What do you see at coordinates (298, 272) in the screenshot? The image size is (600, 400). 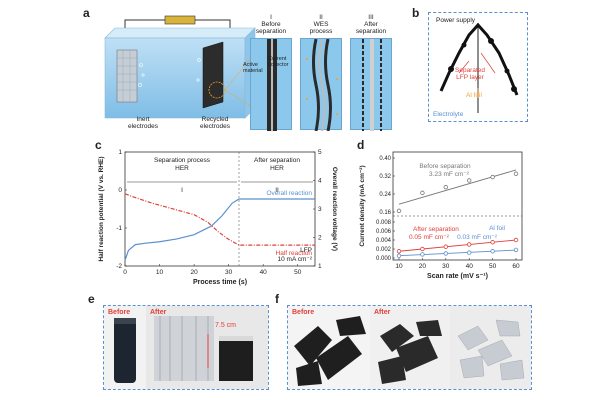 I see `x-tick-label: 50` at bounding box center [298, 272].